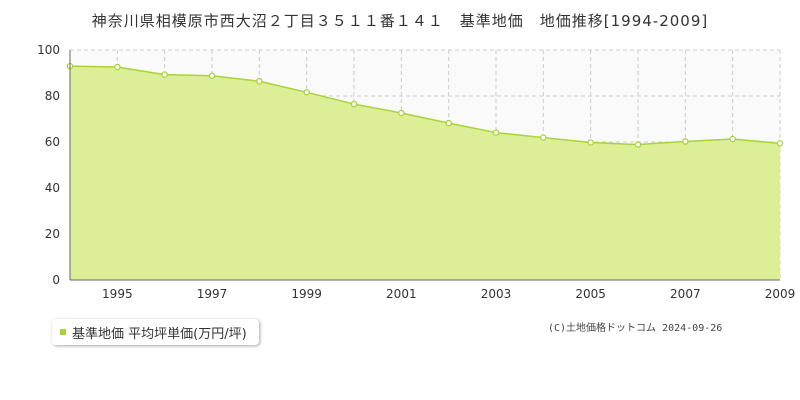 The image size is (800, 400). Describe the element at coordinates (117, 294) in the screenshot. I see `x-tick-label: 1995` at that location.